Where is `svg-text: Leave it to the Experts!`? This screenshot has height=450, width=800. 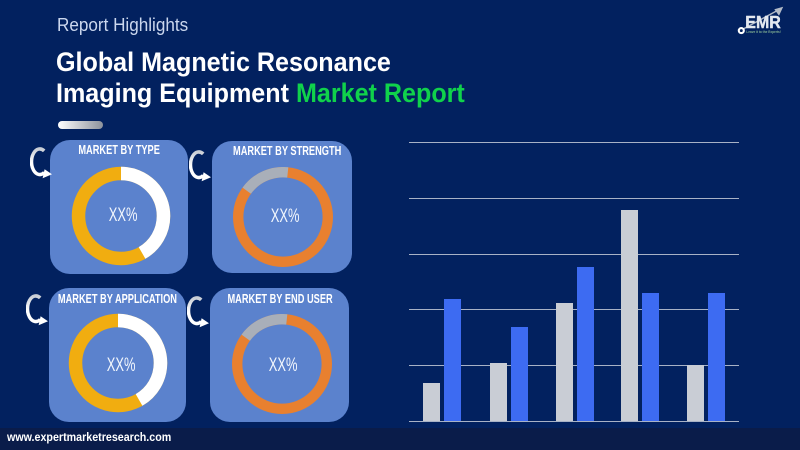 svg-text: Leave it to the Experts! is located at coordinates (763, 32).